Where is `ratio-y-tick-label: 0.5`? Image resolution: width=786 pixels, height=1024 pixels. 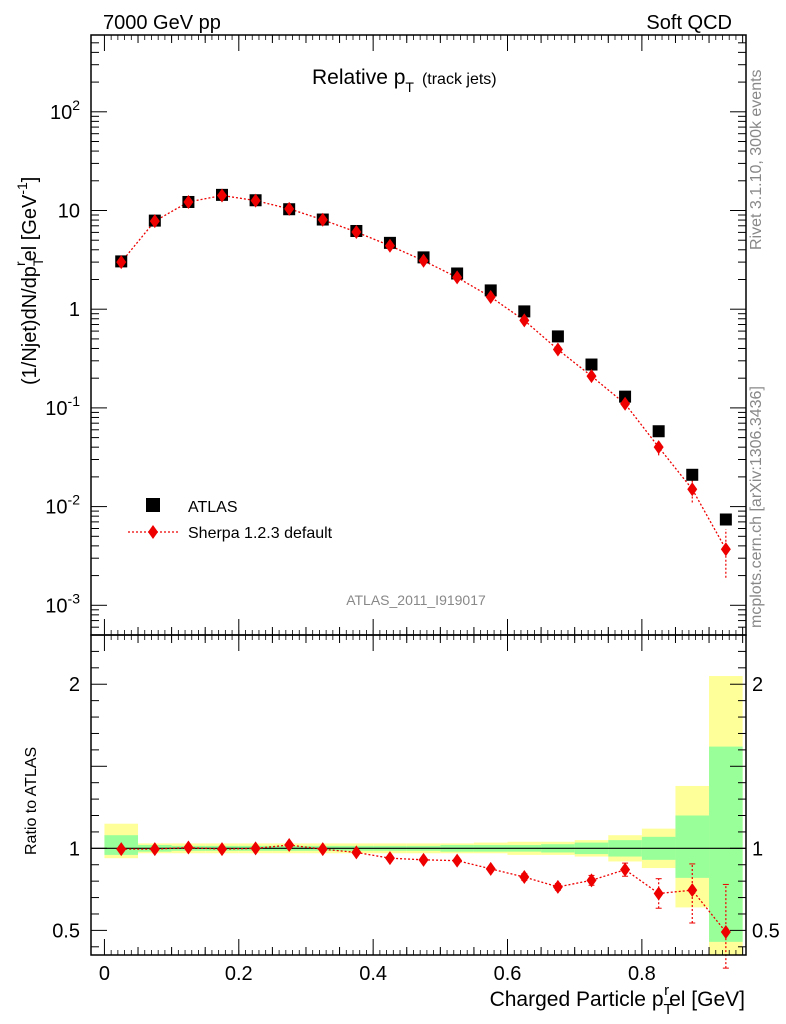 ratio-y-tick-label: 0.5 is located at coordinates (66, 931).